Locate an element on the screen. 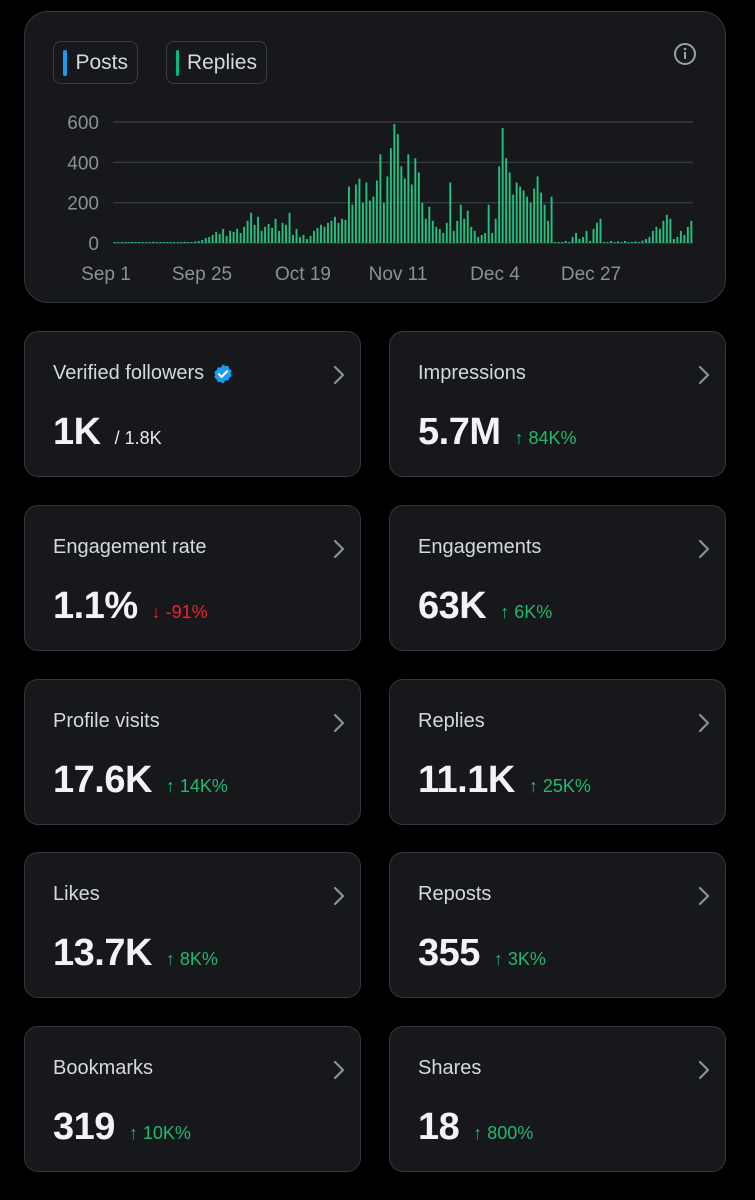 The height and width of the screenshot is (1200, 755). stat-card-engagements: Engagements 63K ↑ 6K% is located at coordinates (557, 578).